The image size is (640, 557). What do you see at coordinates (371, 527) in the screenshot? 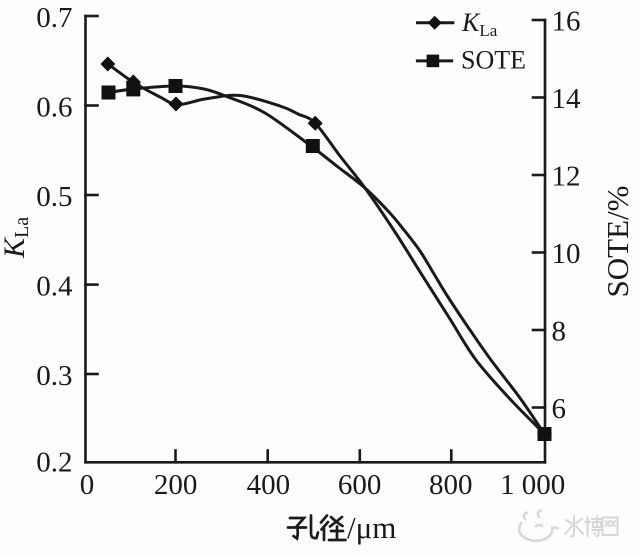
I see `svg-text: /μm` at bounding box center [371, 527].